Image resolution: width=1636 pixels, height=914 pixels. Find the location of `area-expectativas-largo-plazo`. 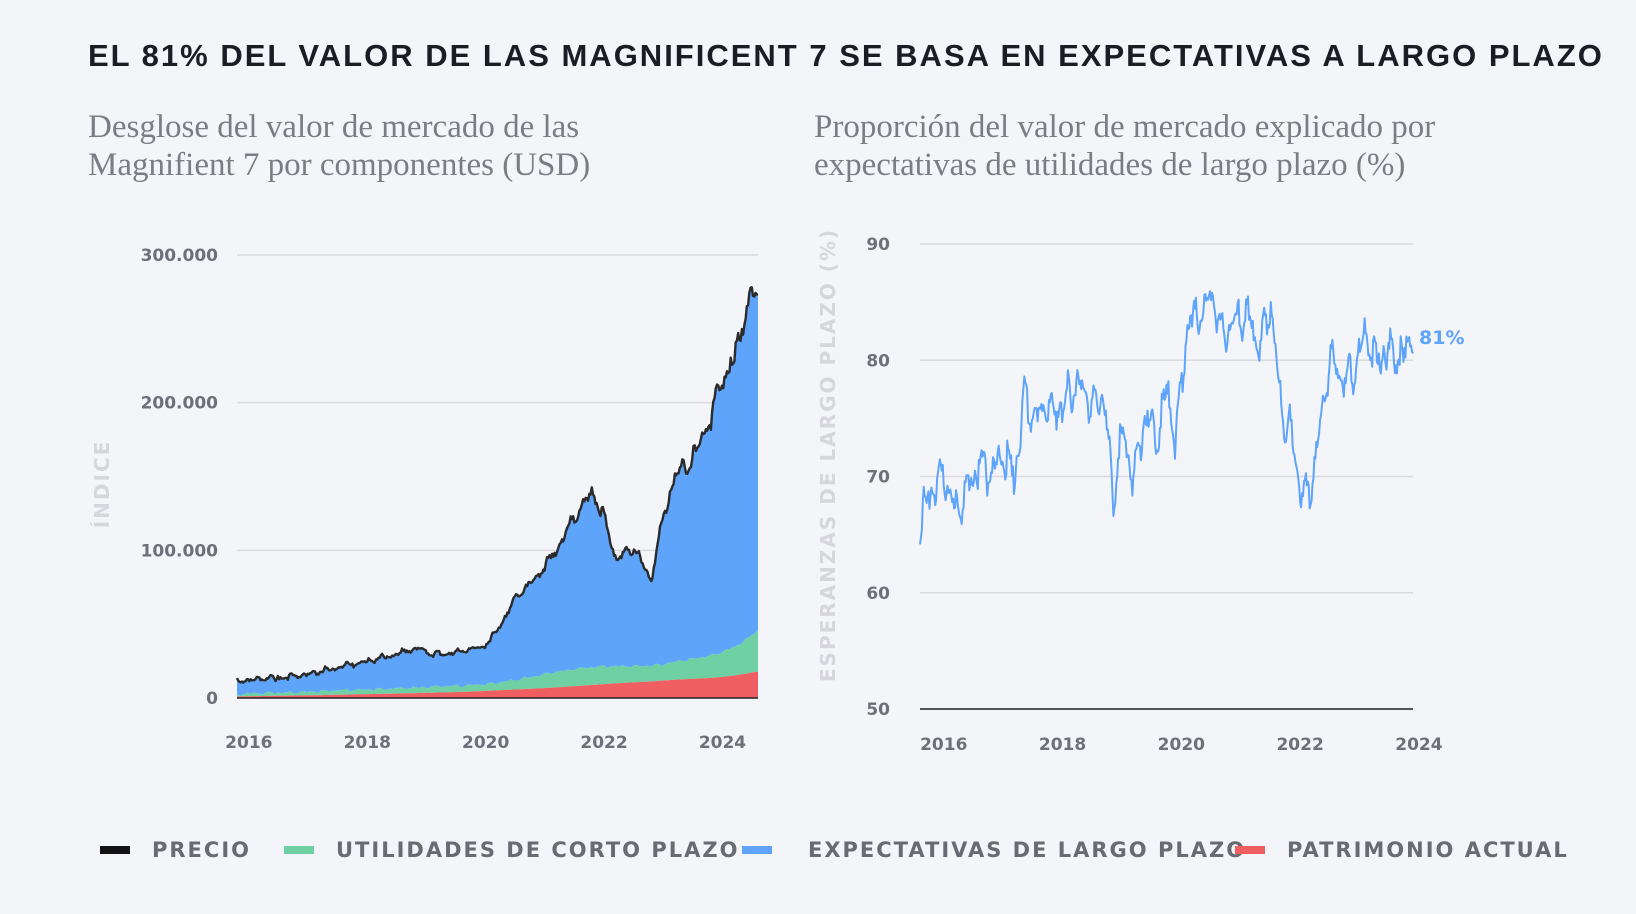

area-expectativas-largo-plazo is located at coordinates (497, 492).